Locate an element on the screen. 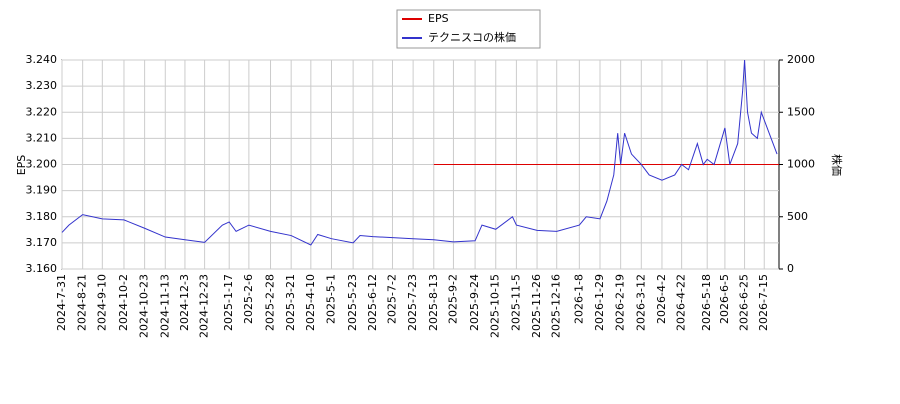 This screenshot has height=404, width=900. x-tick-label: 2024-10-2 is located at coordinates (123, 302).